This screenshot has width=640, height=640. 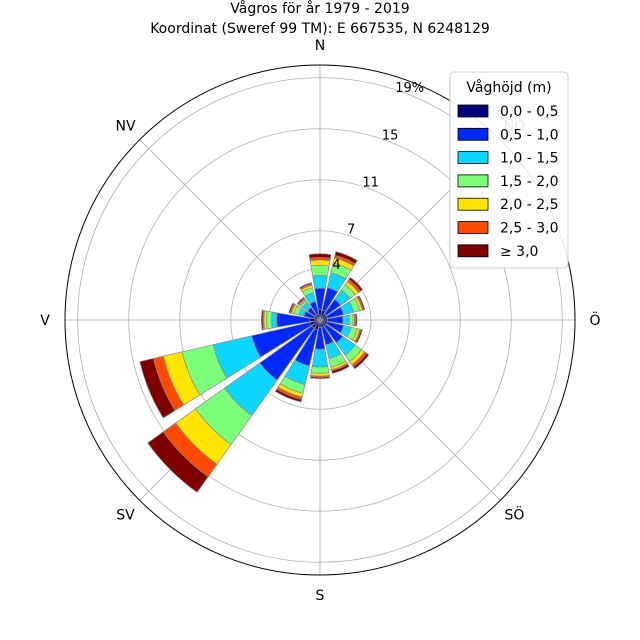 What do you see at coordinates (519, 252) in the screenshot?
I see `legend-entry-label: ≥ 3,0` at bounding box center [519, 252].